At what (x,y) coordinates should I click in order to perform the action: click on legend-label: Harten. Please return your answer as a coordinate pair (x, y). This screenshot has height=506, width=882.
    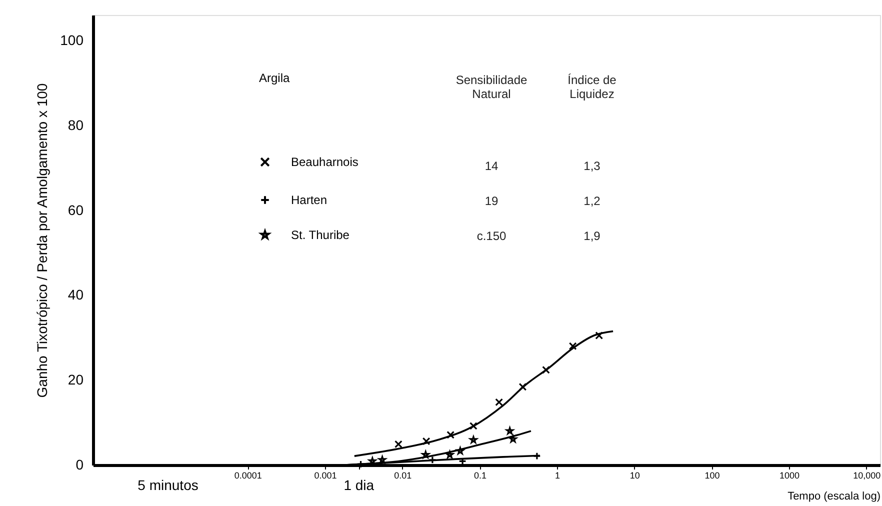
    Looking at the image, I should click on (309, 200).